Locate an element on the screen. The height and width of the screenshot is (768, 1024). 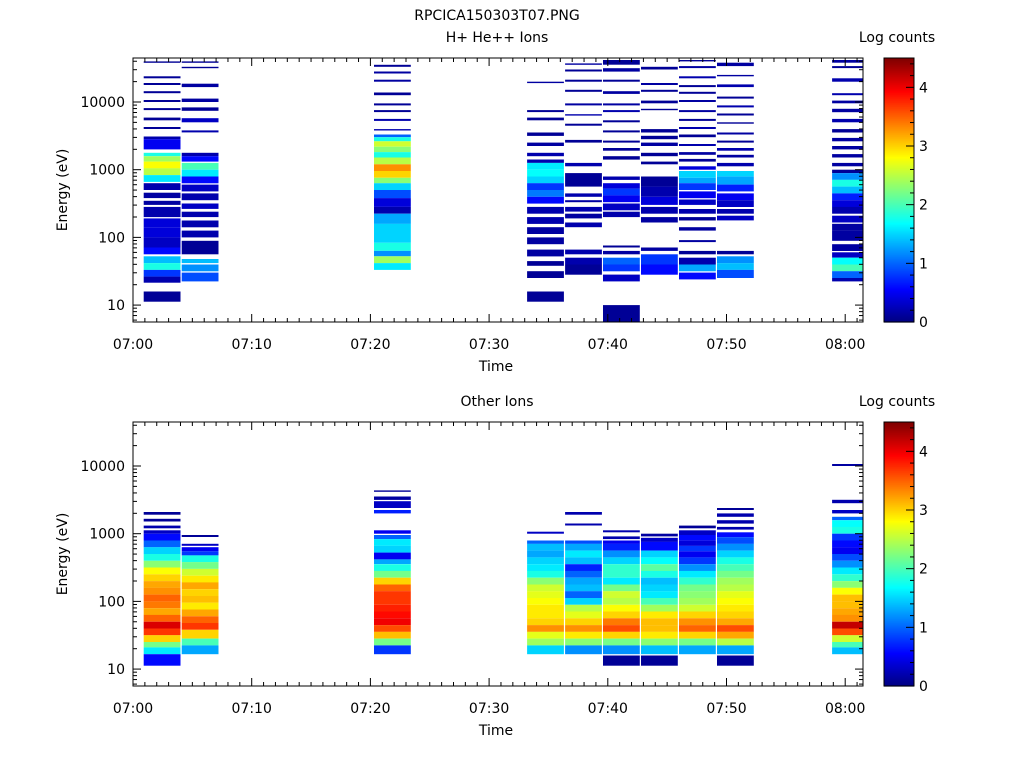
y-tick-label: 10000 is located at coordinates (102, 467).